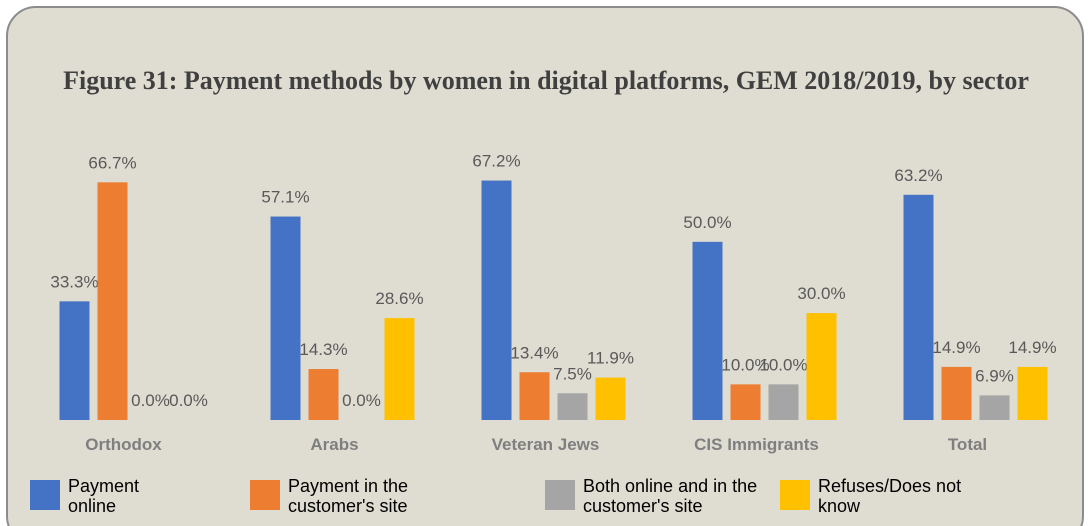  What do you see at coordinates (610, 358) in the screenshot?
I see `data-label: 11.9%` at bounding box center [610, 358].